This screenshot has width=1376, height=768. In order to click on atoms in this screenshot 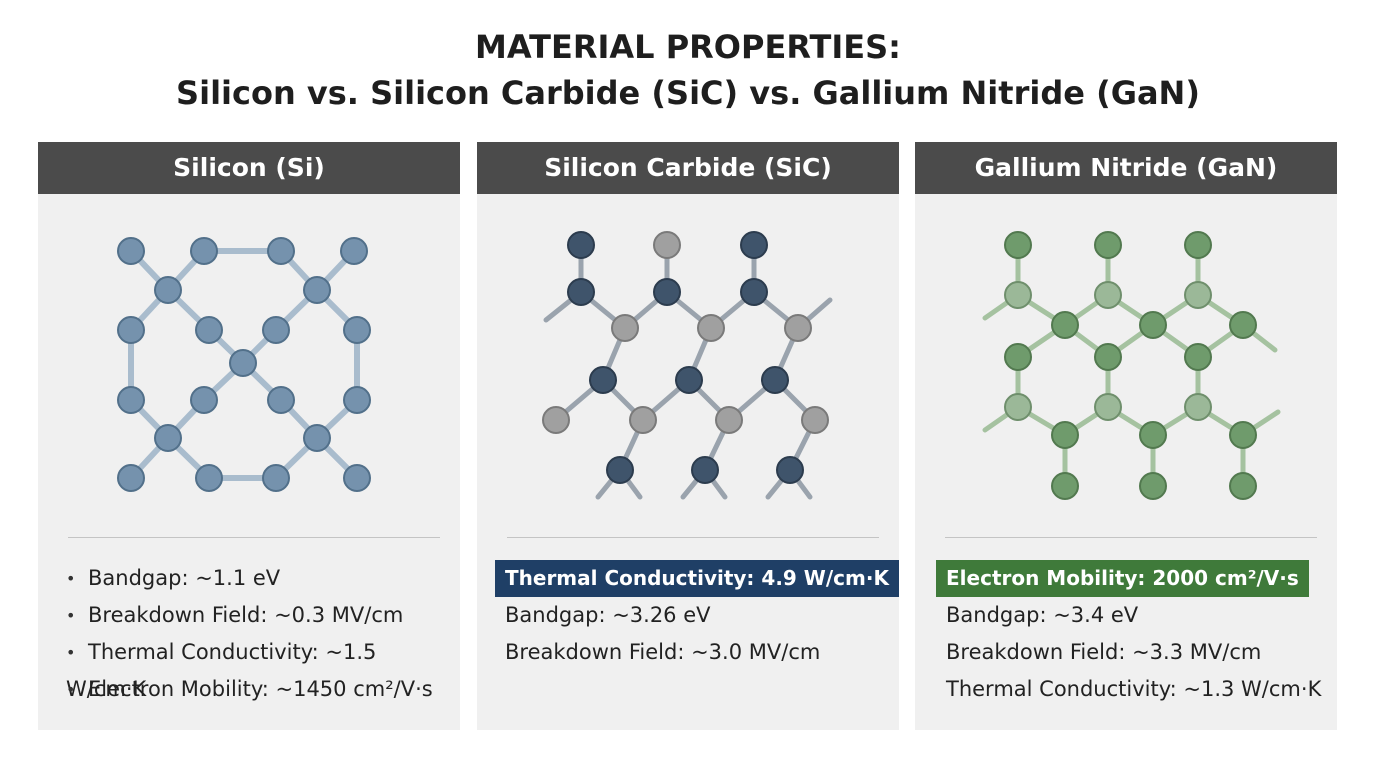, I will do `click(244, 364)`.